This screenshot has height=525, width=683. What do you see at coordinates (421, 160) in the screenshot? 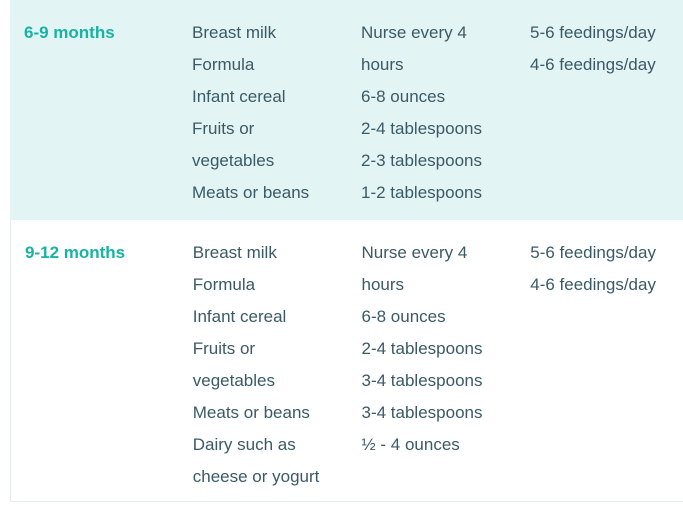
I see `amount-line: 2-3 tablespoons` at bounding box center [421, 160].